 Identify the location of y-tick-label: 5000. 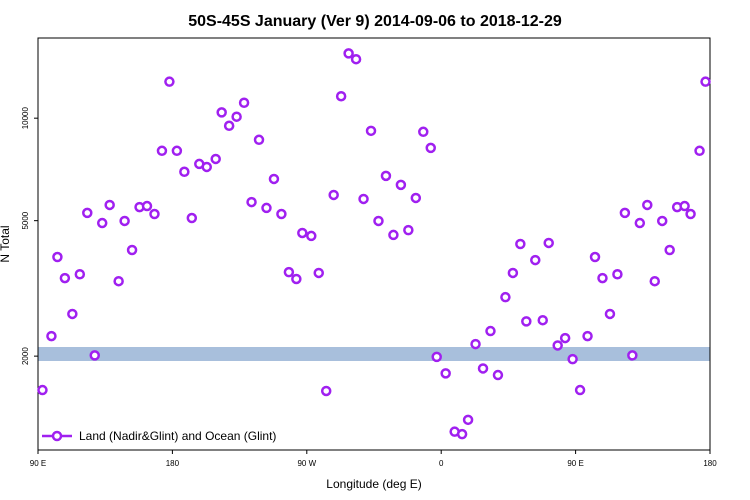
(25, 220).